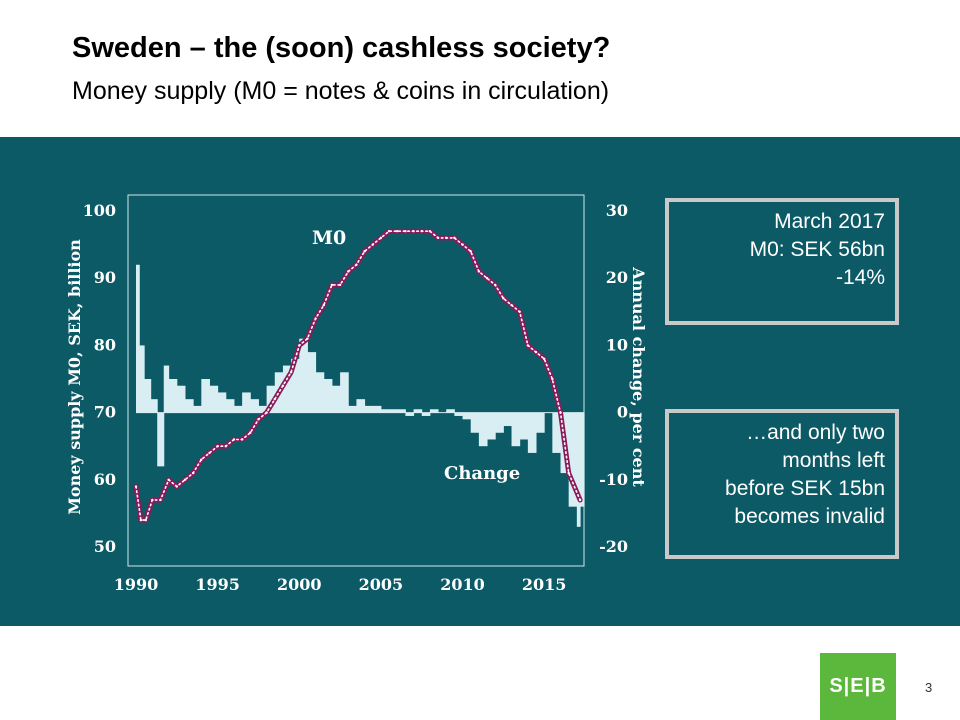  I want to click on x-tick-label: 2005, so click(381, 584).